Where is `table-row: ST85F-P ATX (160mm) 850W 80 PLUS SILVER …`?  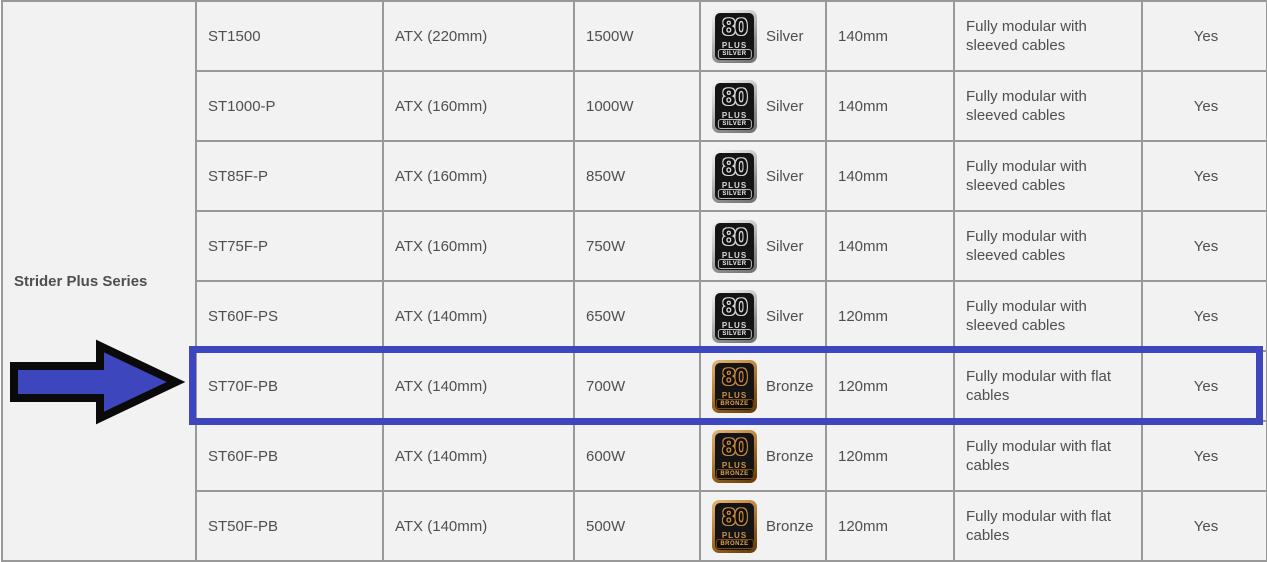 table-row: ST85F-P ATX (160mm) 850W 80 PLUS SILVER … is located at coordinates (634, 176).